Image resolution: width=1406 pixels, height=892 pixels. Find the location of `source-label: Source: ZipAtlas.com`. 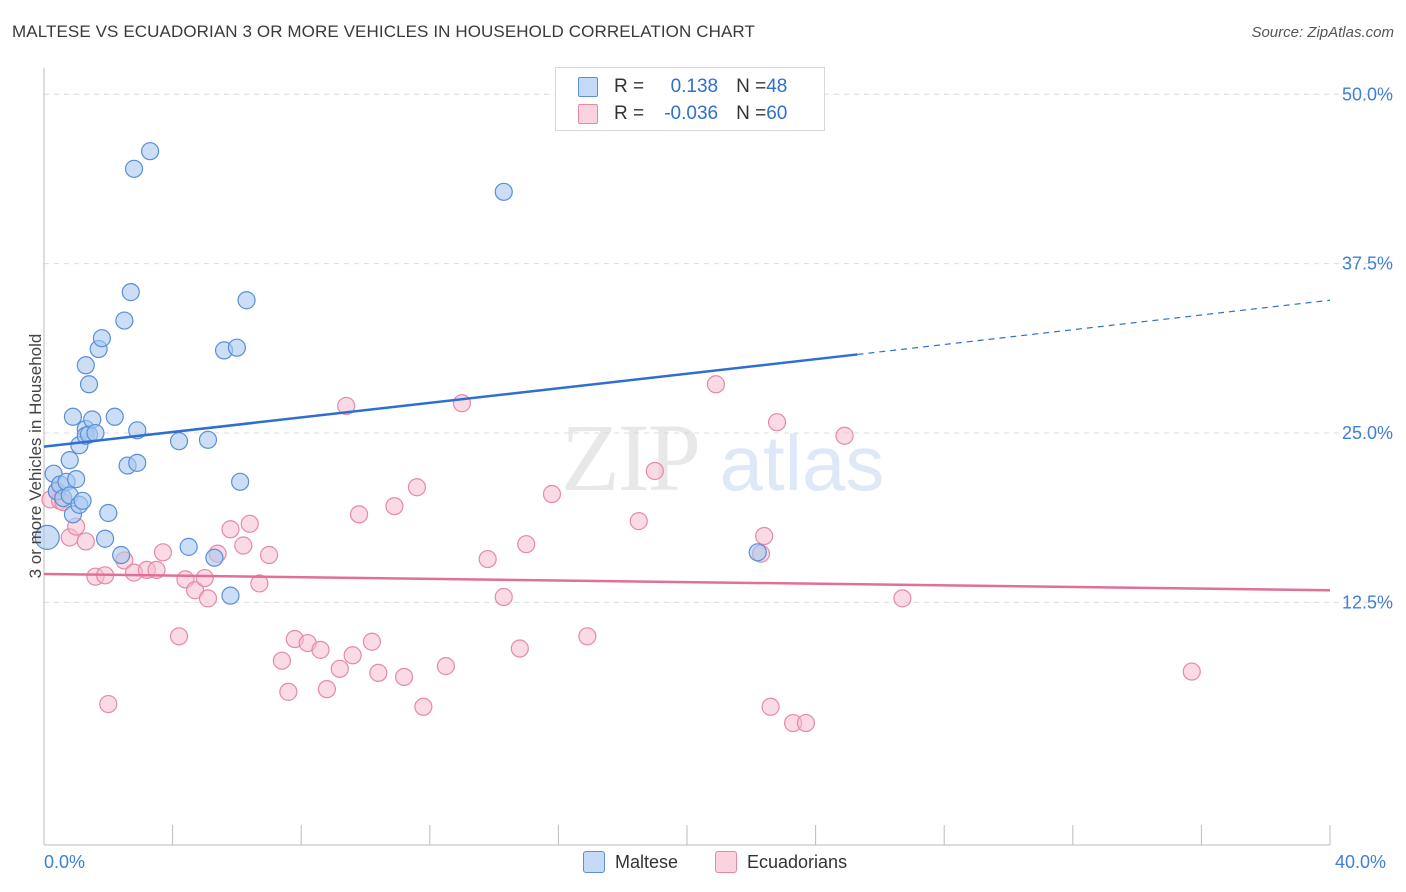

source-label: Source: ZipAtlas.com is located at coordinates (1322, 32).